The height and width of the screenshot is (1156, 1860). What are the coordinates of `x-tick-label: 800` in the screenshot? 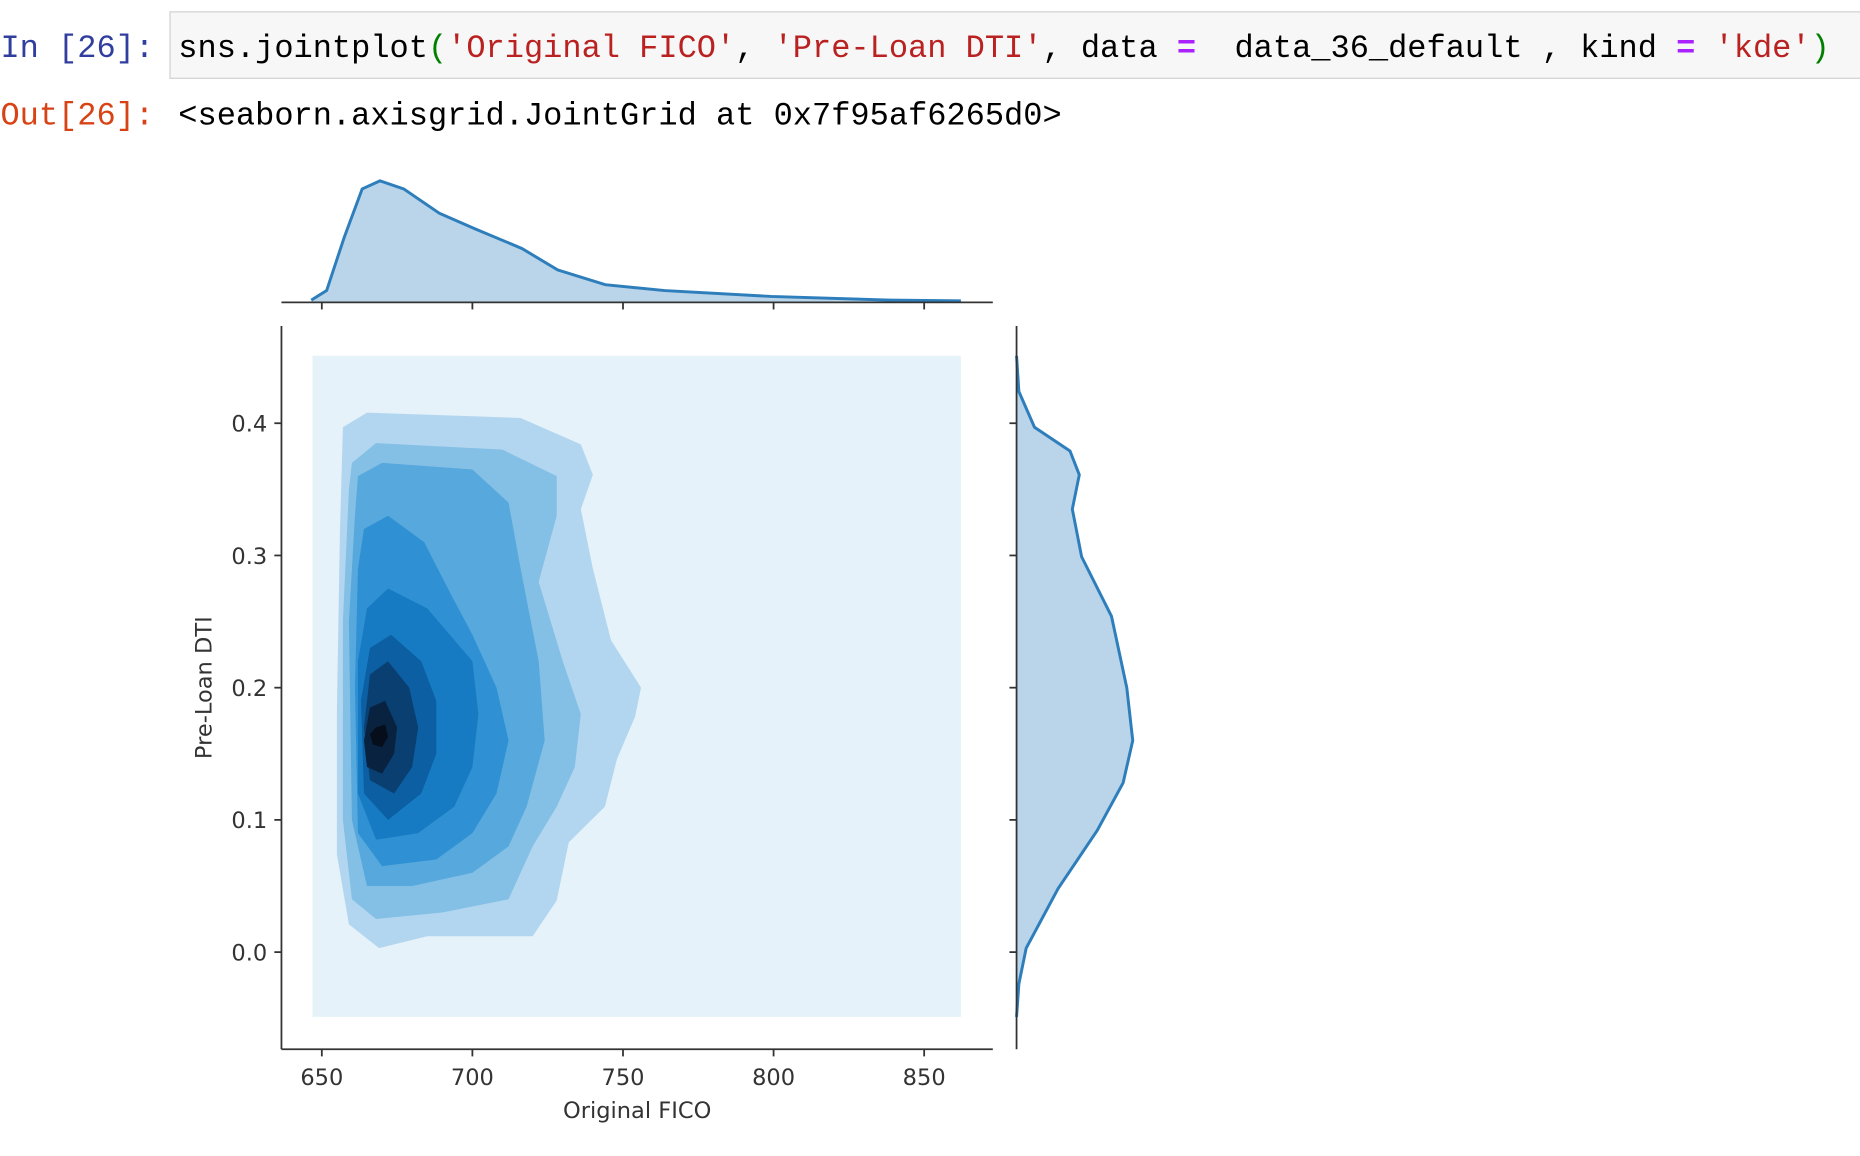 It's located at (773, 1078).